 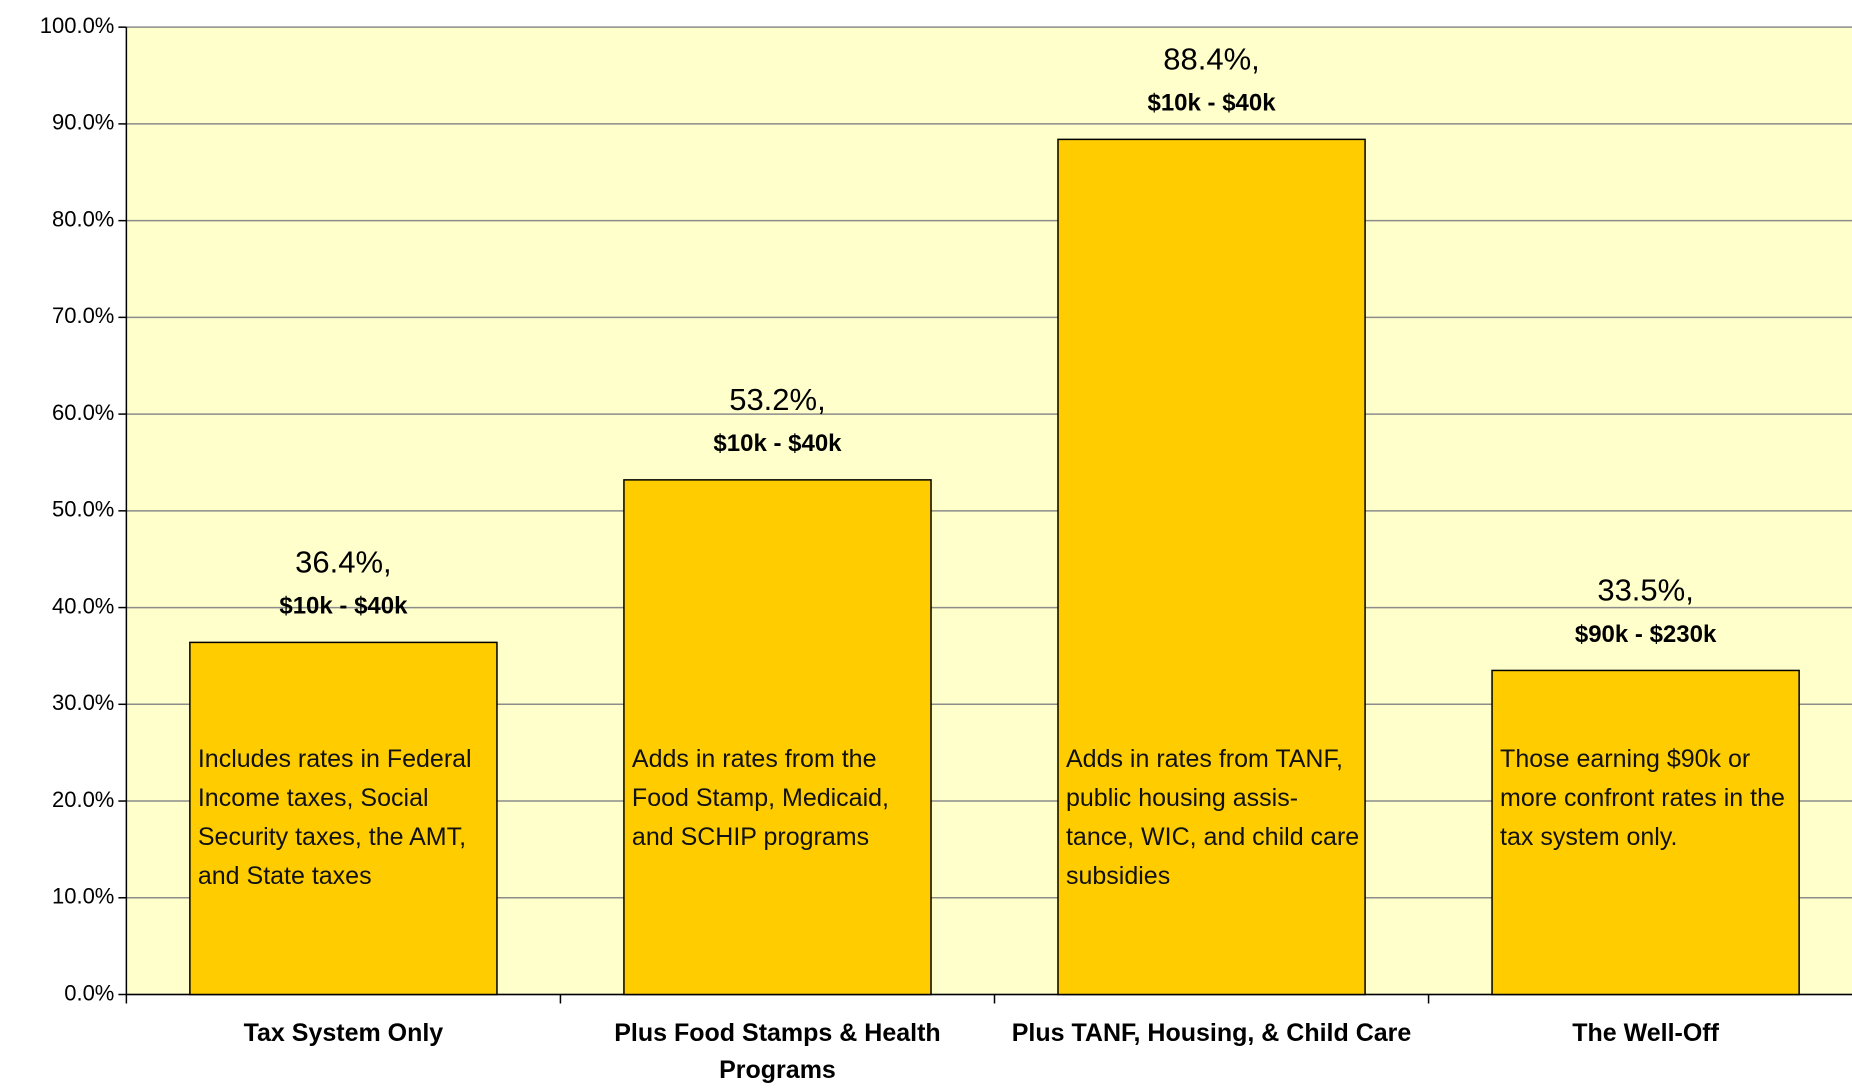 I want to click on y-tick-label: 90.0%, so click(x=83, y=122).